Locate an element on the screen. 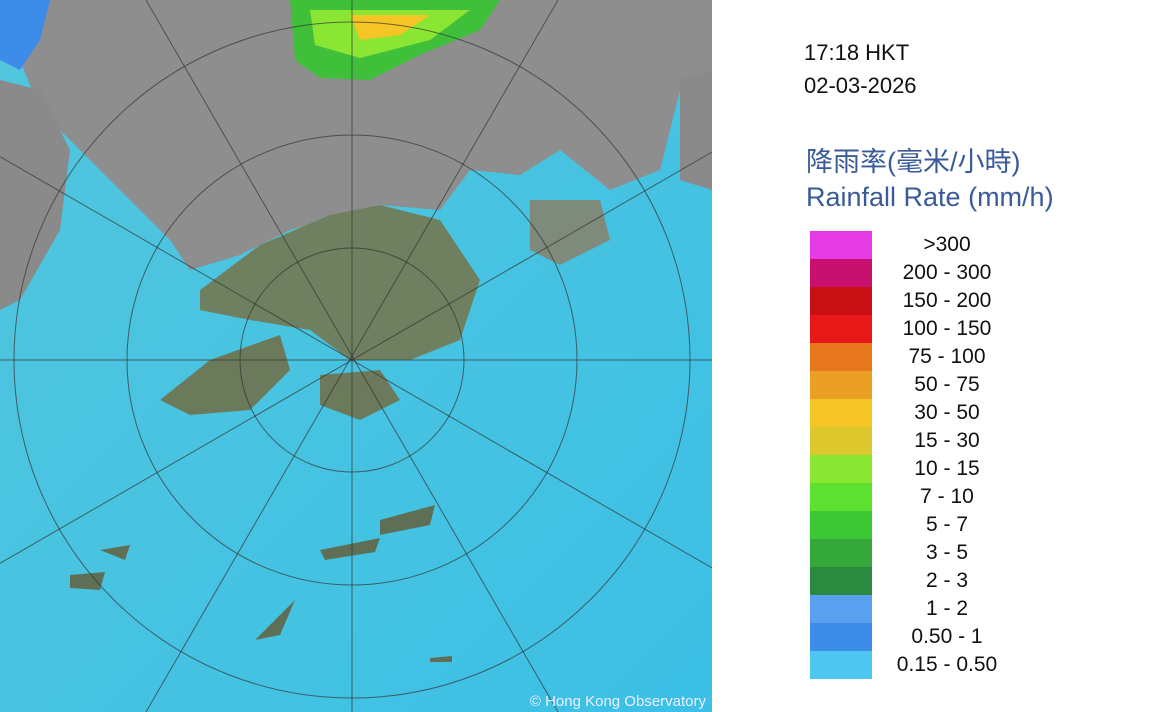 This screenshot has height=712, width=1166. east-land is located at coordinates (696, 130).